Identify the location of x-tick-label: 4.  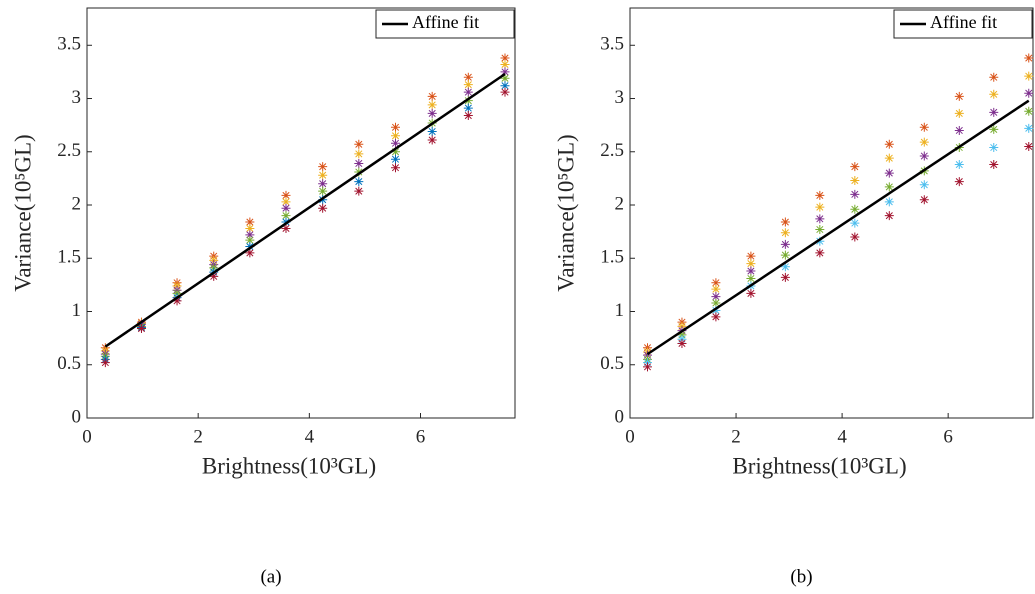
(842, 436).